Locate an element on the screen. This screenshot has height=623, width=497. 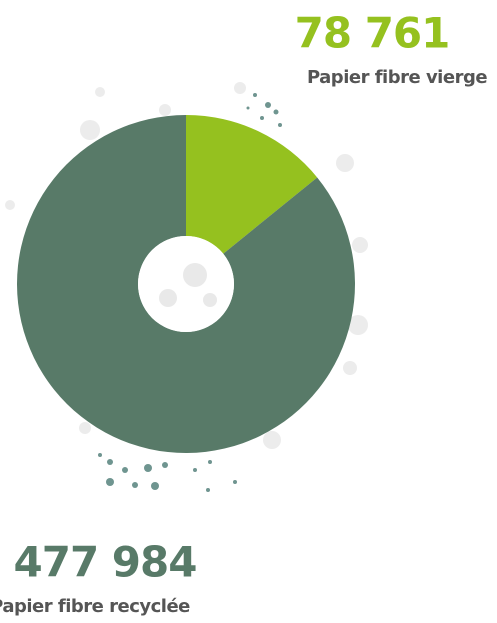
hole-decor is located at coordinates (186, 284).